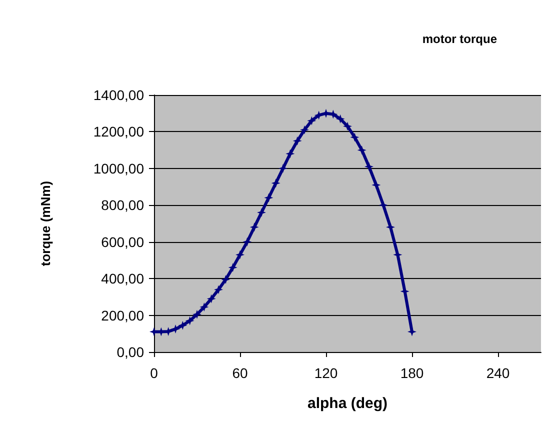  Describe the element at coordinates (154, 373) in the screenshot. I see `x-tick-label: 0` at that location.